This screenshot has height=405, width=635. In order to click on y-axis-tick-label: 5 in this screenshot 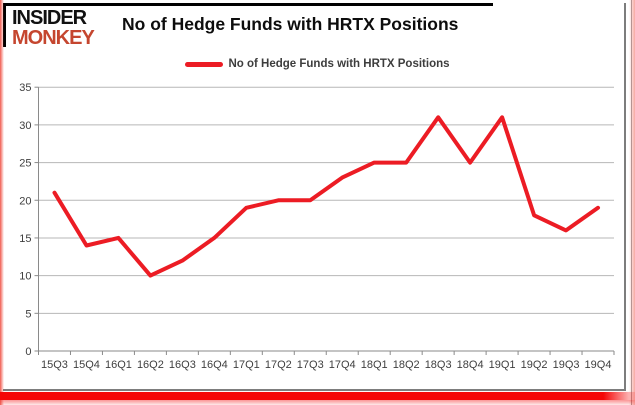, I will do `click(28, 314)`.